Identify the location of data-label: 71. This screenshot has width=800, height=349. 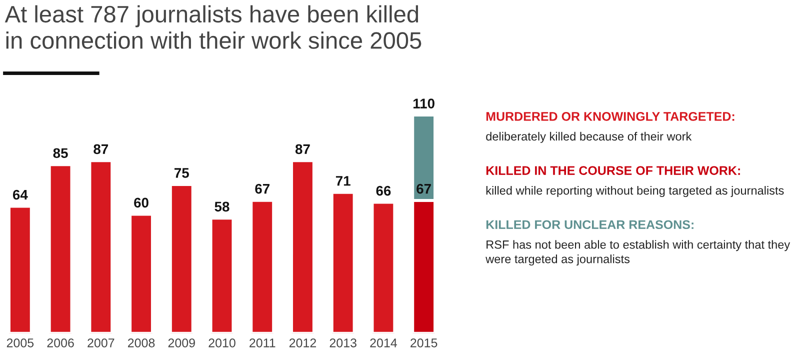
(343, 181).